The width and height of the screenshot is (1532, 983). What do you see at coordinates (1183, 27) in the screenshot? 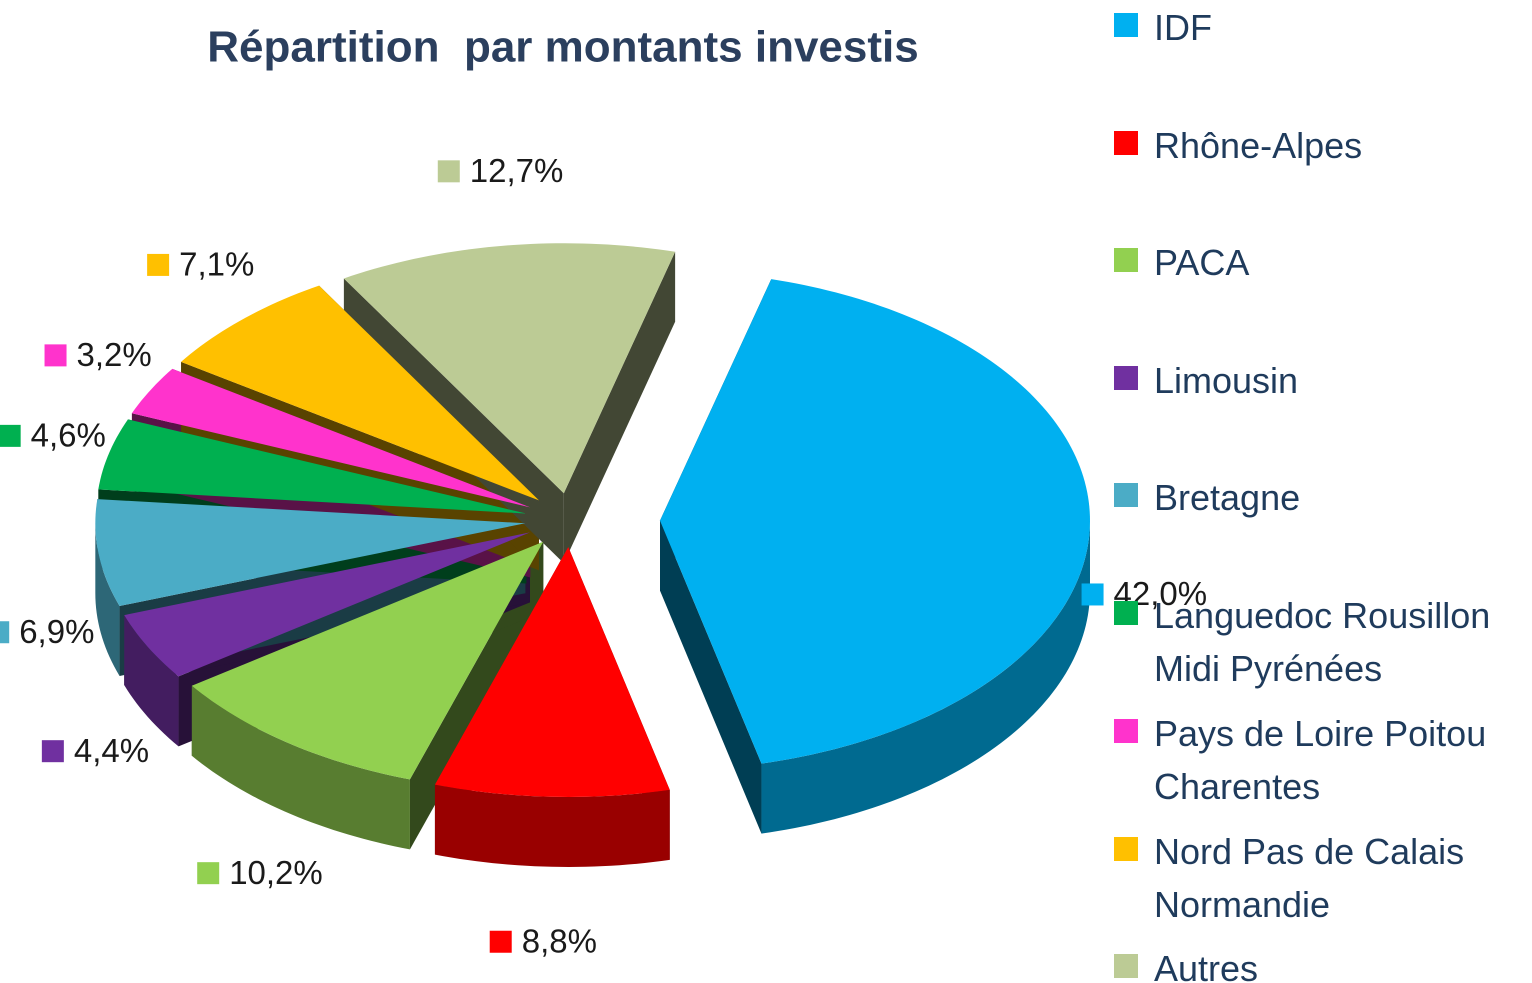
I see `legend-label: IDF` at bounding box center [1183, 27].